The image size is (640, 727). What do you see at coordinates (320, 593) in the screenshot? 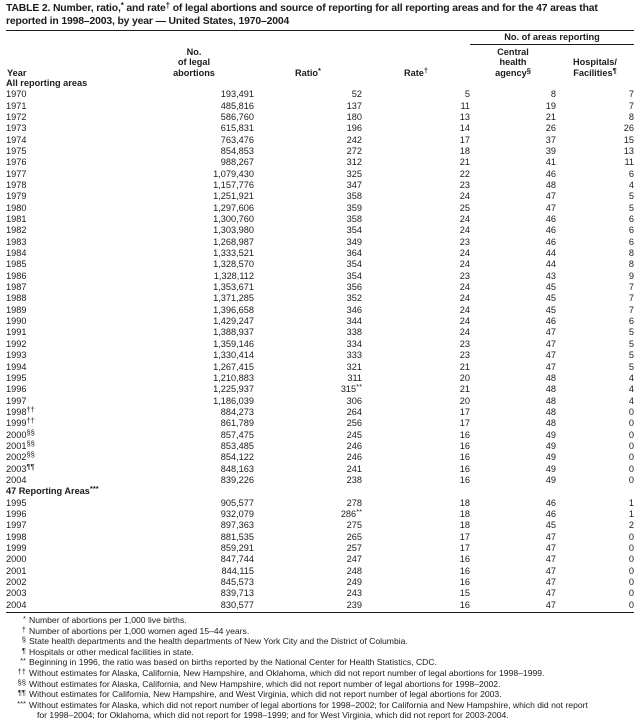
I see `table-row: 2003 839,713 243 15 47 0` at bounding box center [320, 593].